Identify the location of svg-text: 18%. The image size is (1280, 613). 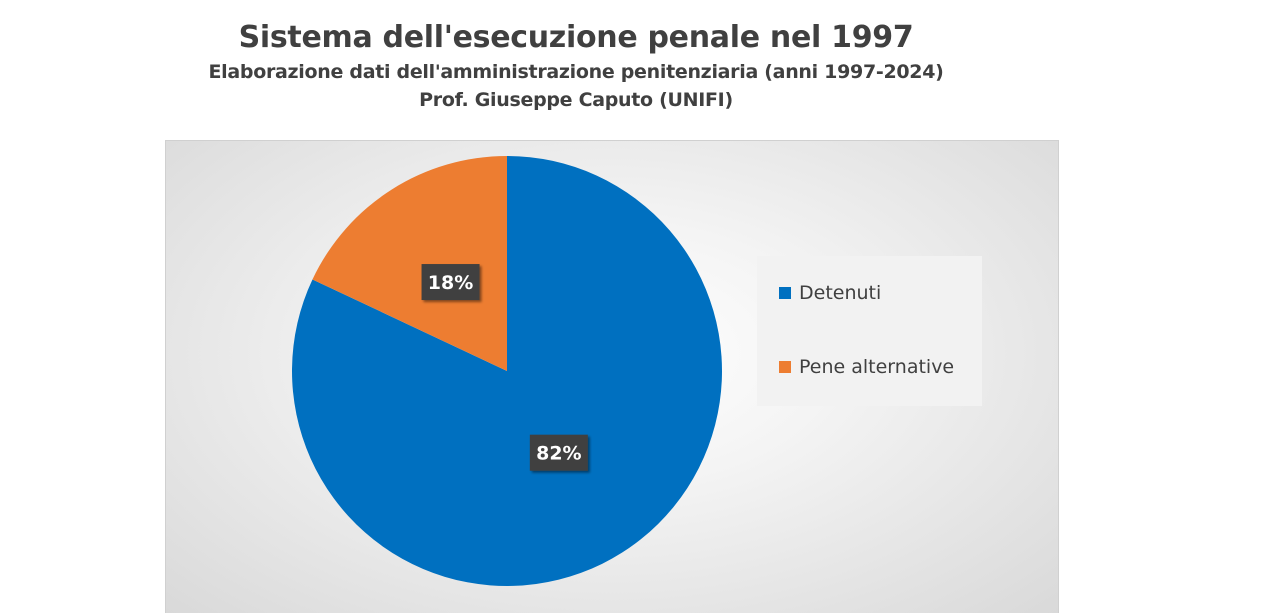
(450, 283).